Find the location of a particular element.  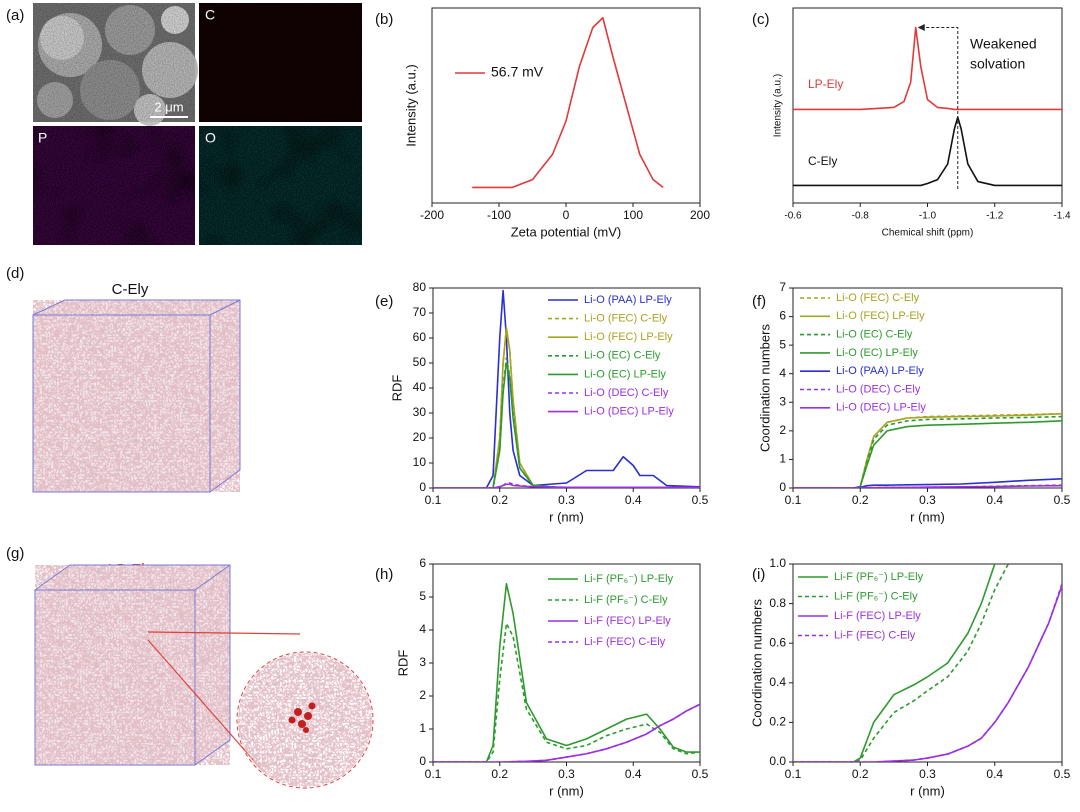

panel-g: (g) LP-Ely is located at coordinates (190, 667).